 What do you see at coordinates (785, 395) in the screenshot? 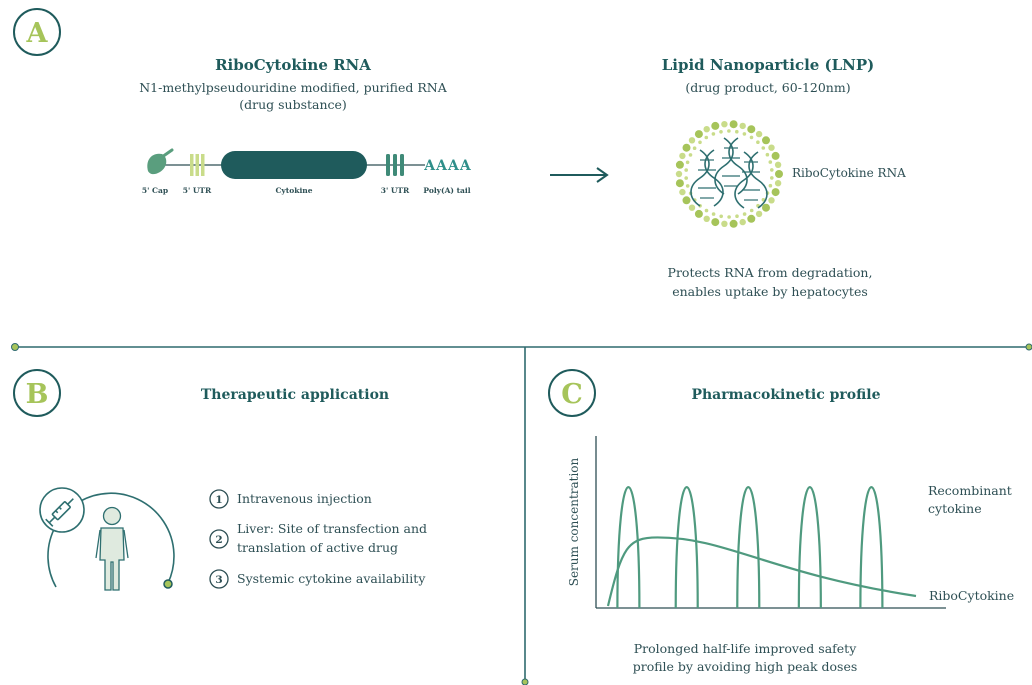
I see `panel-c-title: Pharmacokinetic profile` at bounding box center [785, 395].